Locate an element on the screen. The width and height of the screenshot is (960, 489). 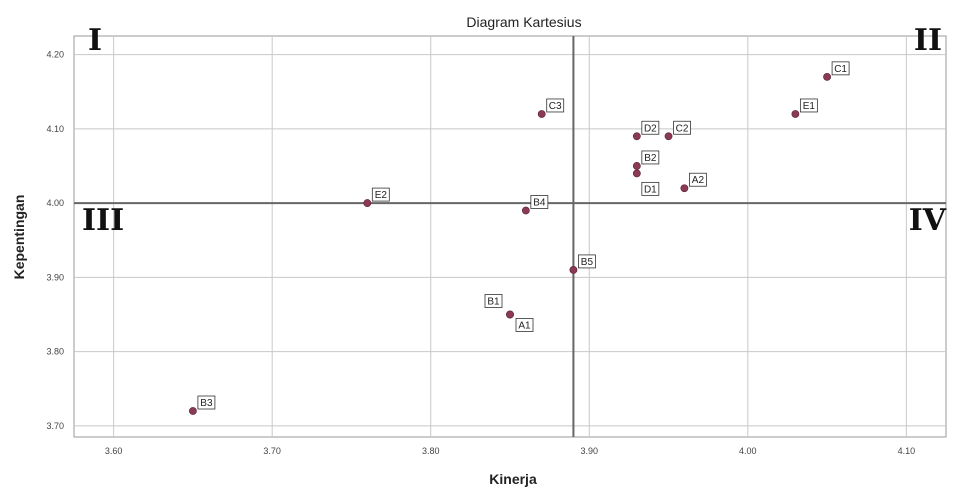
data-label: D2 is located at coordinates (650, 128).